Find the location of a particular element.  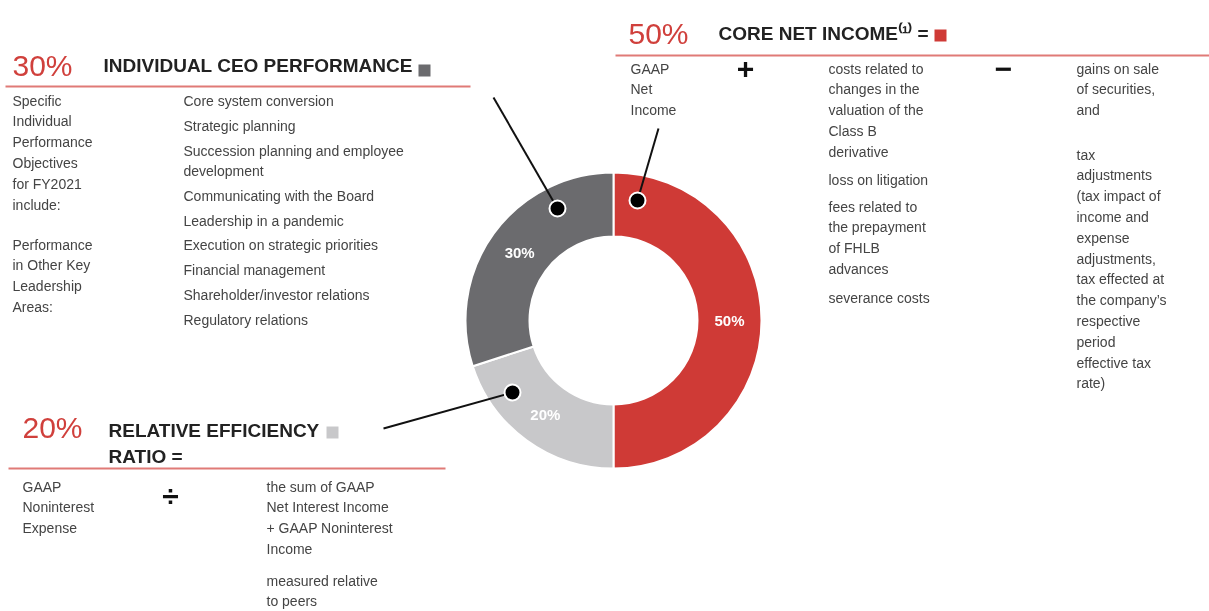

text: 30% is located at coordinates (42, 65).